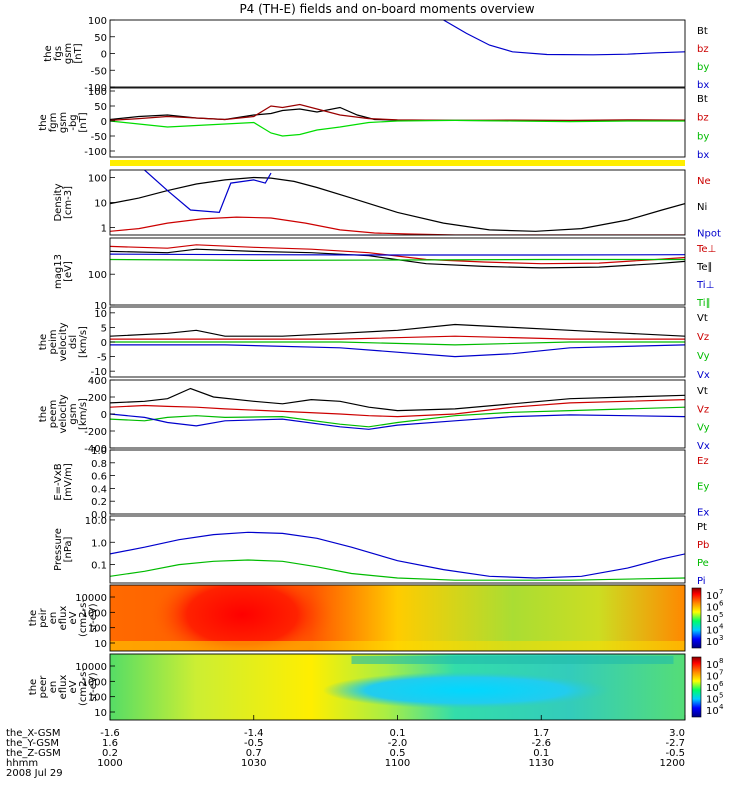 This screenshot has width=750, height=800. I want to click on y-axis-label-line: dsl, so click(73, 342).